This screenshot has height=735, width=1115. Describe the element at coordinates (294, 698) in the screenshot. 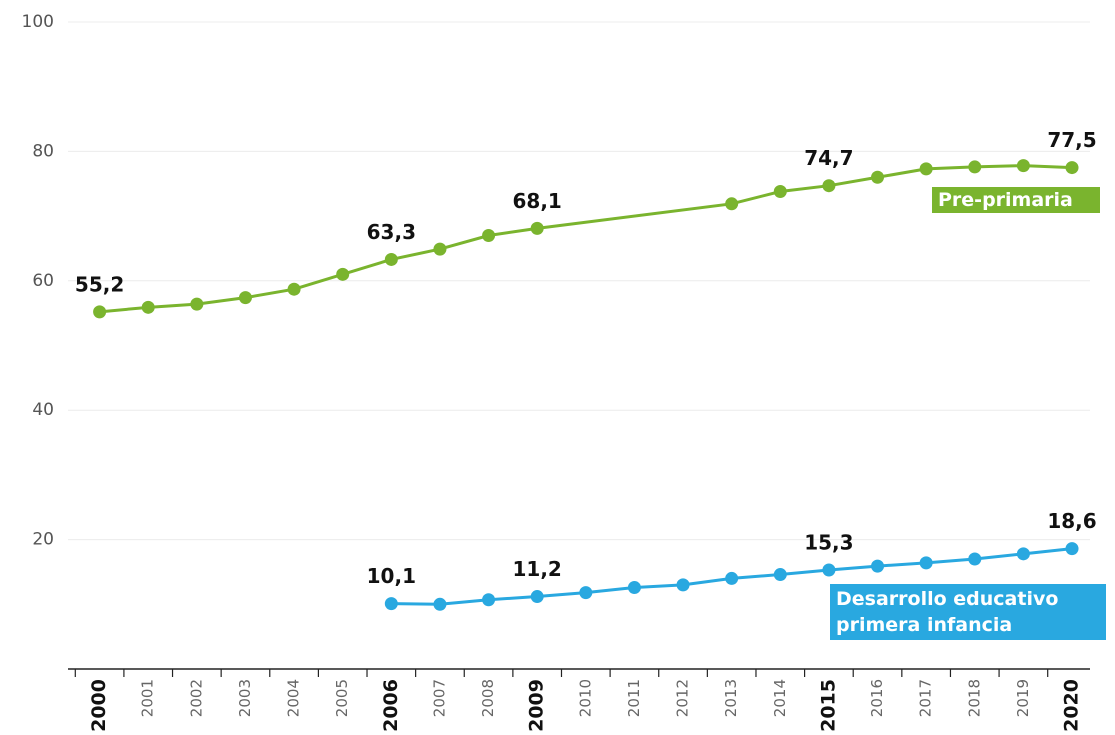

I see `x-tick-label: 2004` at that location.